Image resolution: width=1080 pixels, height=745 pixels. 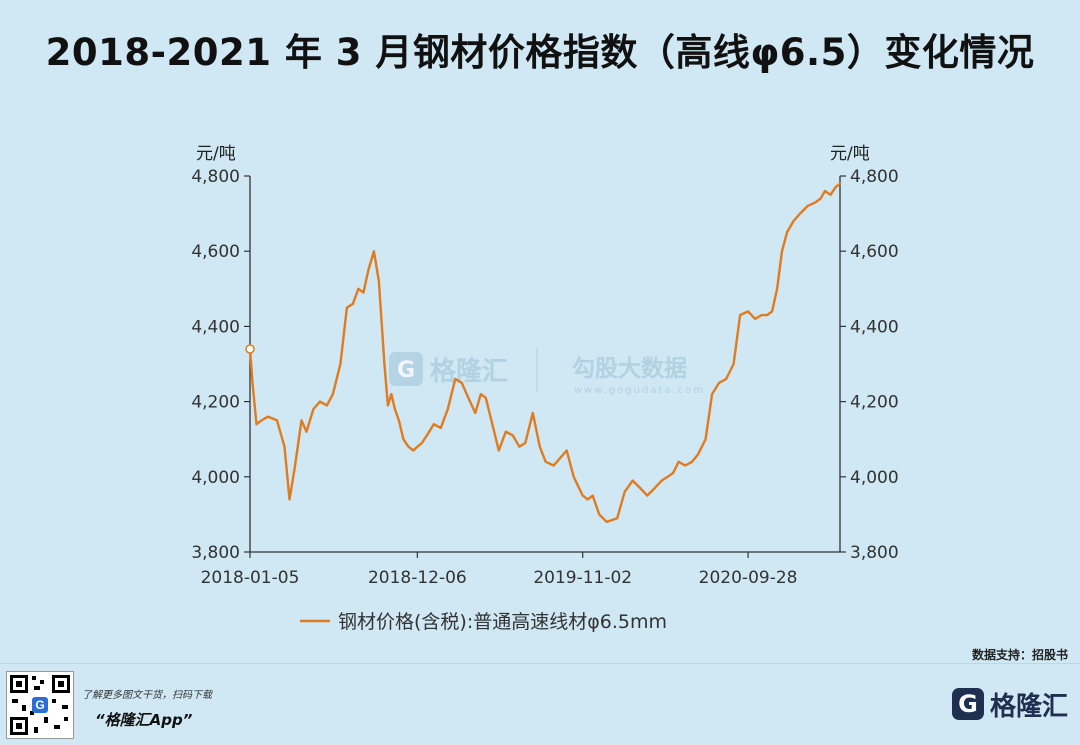 What do you see at coordinates (629, 368) in the screenshot?
I see `watermark-right: 勾股大数据` at bounding box center [629, 368].